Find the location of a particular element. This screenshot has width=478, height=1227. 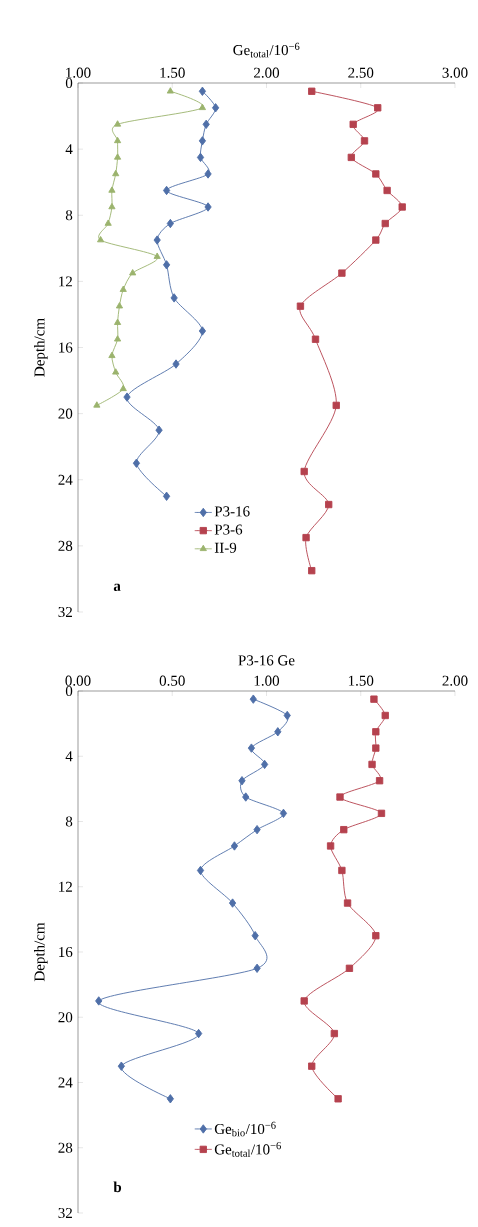

x-tick-label: 0.00 is located at coordinates (78, 680).